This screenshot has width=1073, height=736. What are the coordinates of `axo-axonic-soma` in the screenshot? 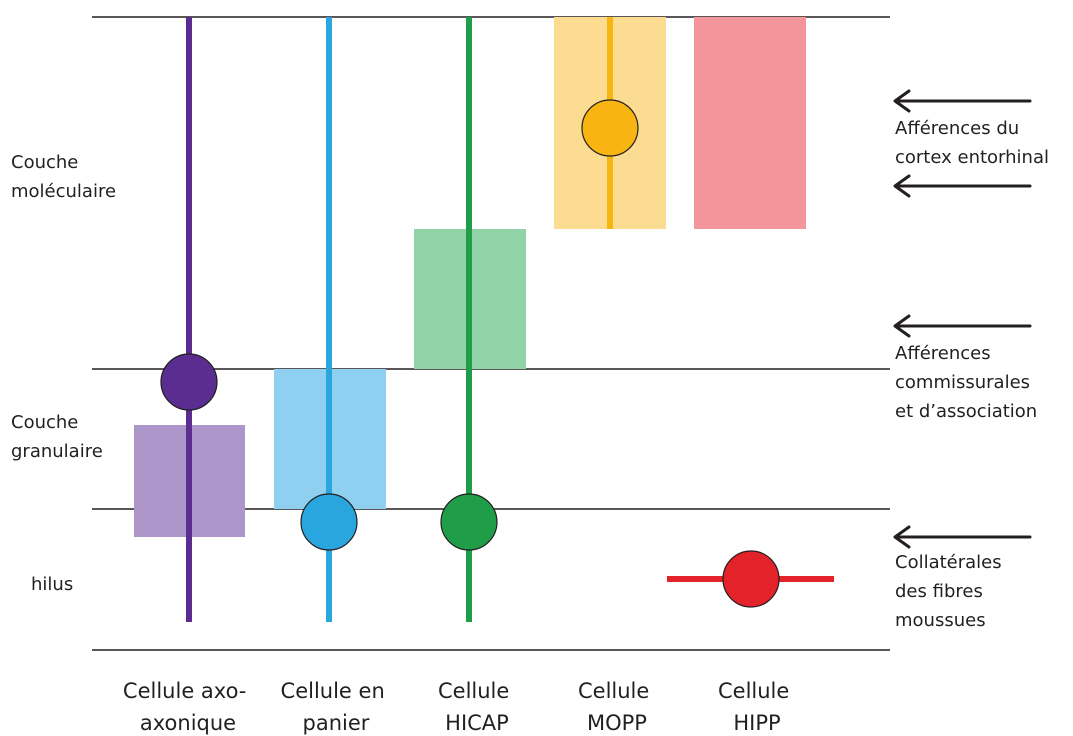 It's located at (189, 382).